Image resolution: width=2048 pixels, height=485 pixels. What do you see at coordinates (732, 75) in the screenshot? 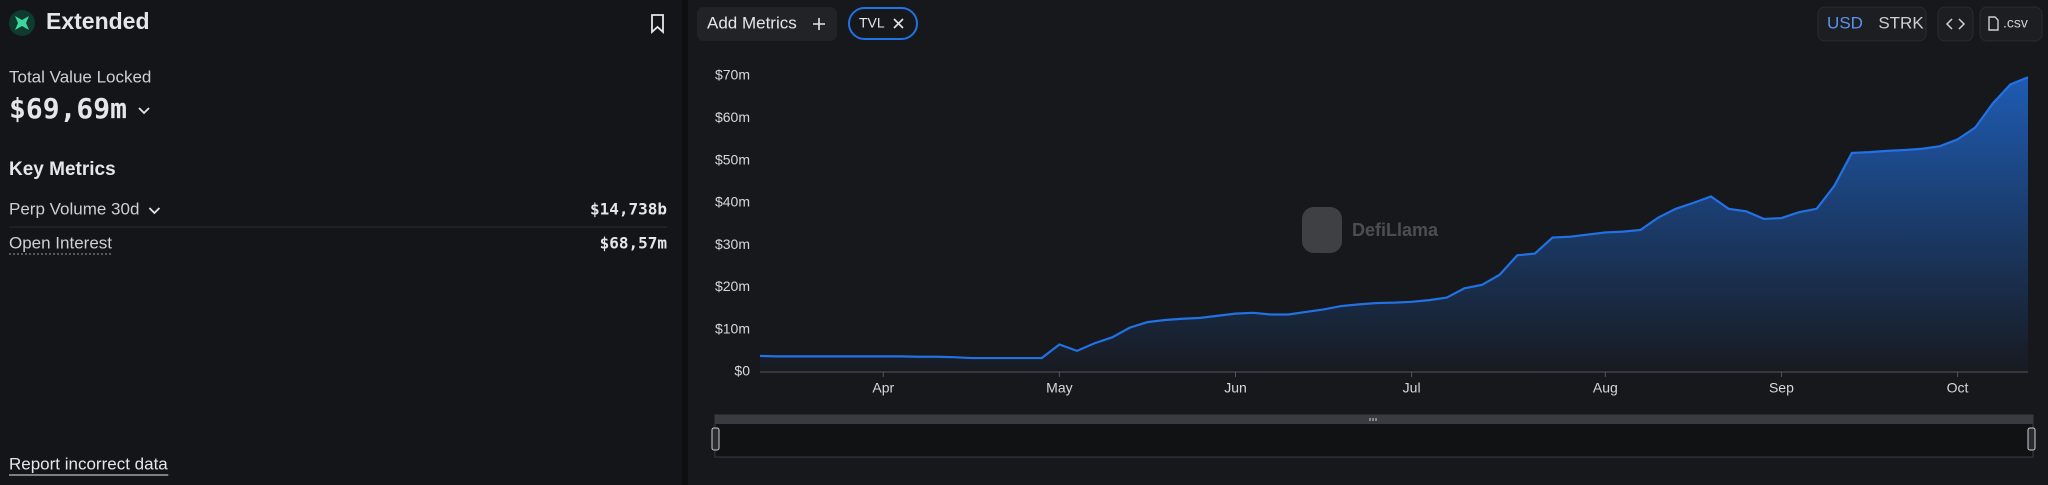
I see `y-tick-label: $70m` at bounding box center [732, 75].